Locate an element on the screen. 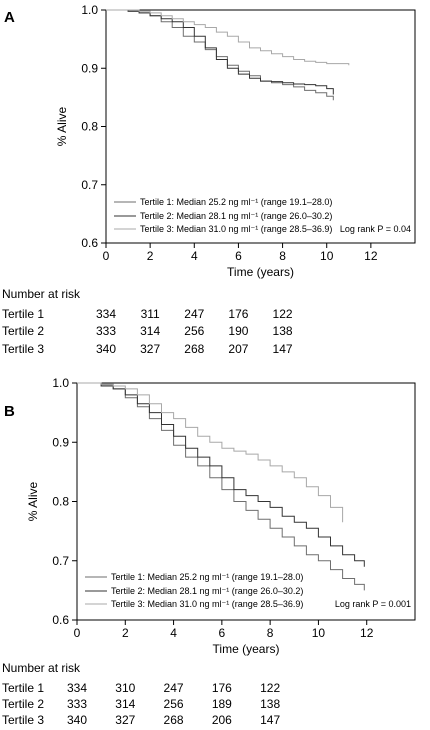 This screenshot has width=430, height=730. risk-cell: 189 is located at coordinates (222, 704).